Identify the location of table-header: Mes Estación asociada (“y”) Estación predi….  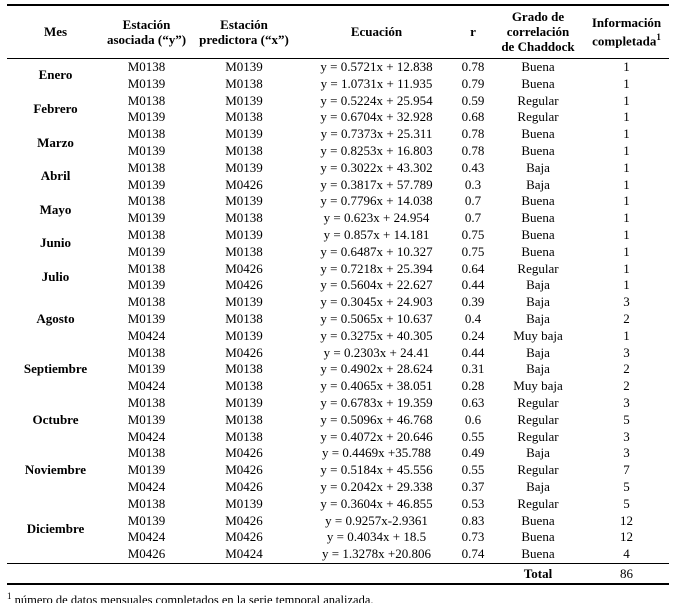
(338, 31).